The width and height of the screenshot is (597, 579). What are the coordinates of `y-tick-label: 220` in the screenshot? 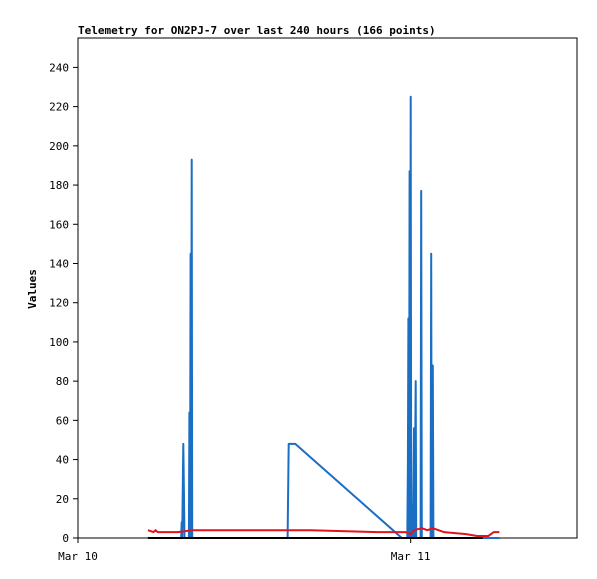 It's located at (59, 107).